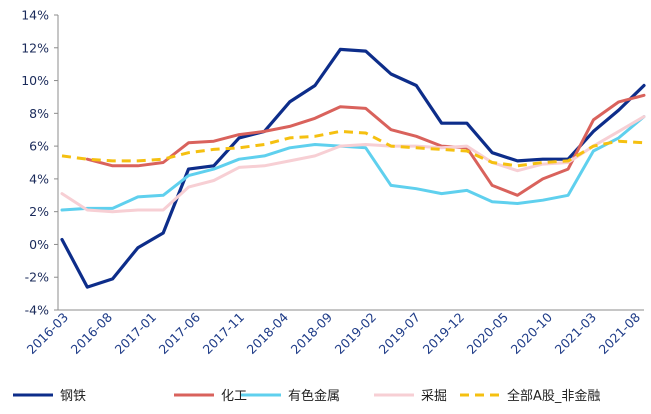 The width and height of the screenshot is (651, 414). I want to click on x-tick-label: 2017-11, so click(224, 334).